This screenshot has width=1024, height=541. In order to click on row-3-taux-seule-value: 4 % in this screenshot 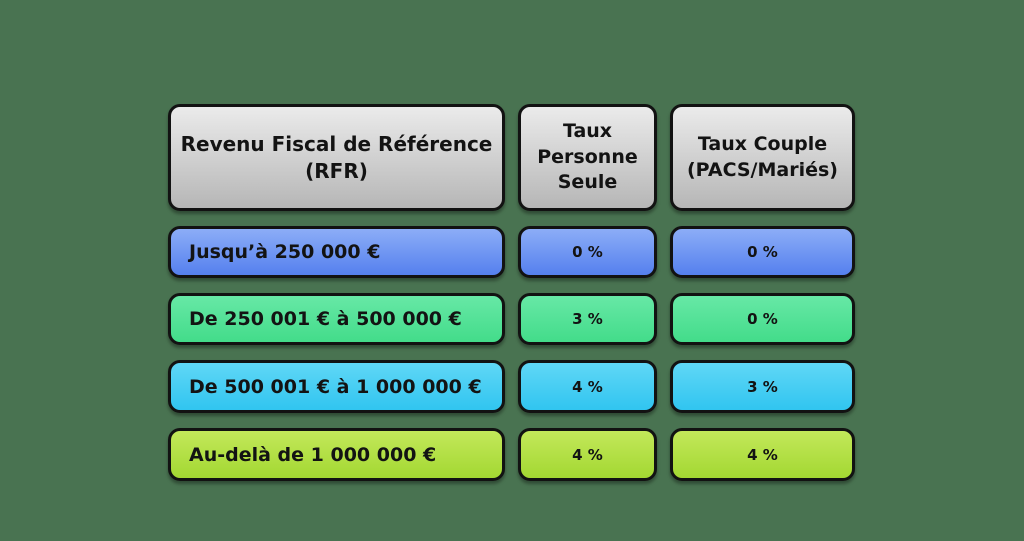, I will do `click(587, 386)`.